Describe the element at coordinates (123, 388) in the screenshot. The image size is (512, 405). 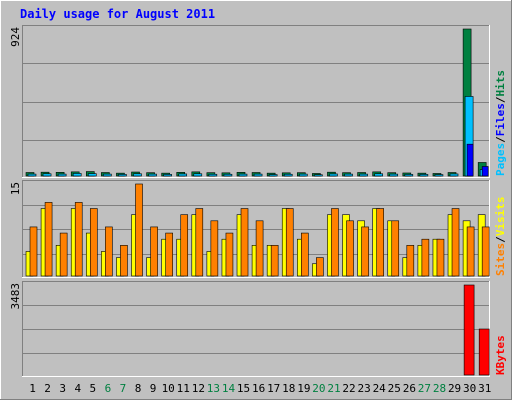
I see `x-label-day-7: 7` at that location.